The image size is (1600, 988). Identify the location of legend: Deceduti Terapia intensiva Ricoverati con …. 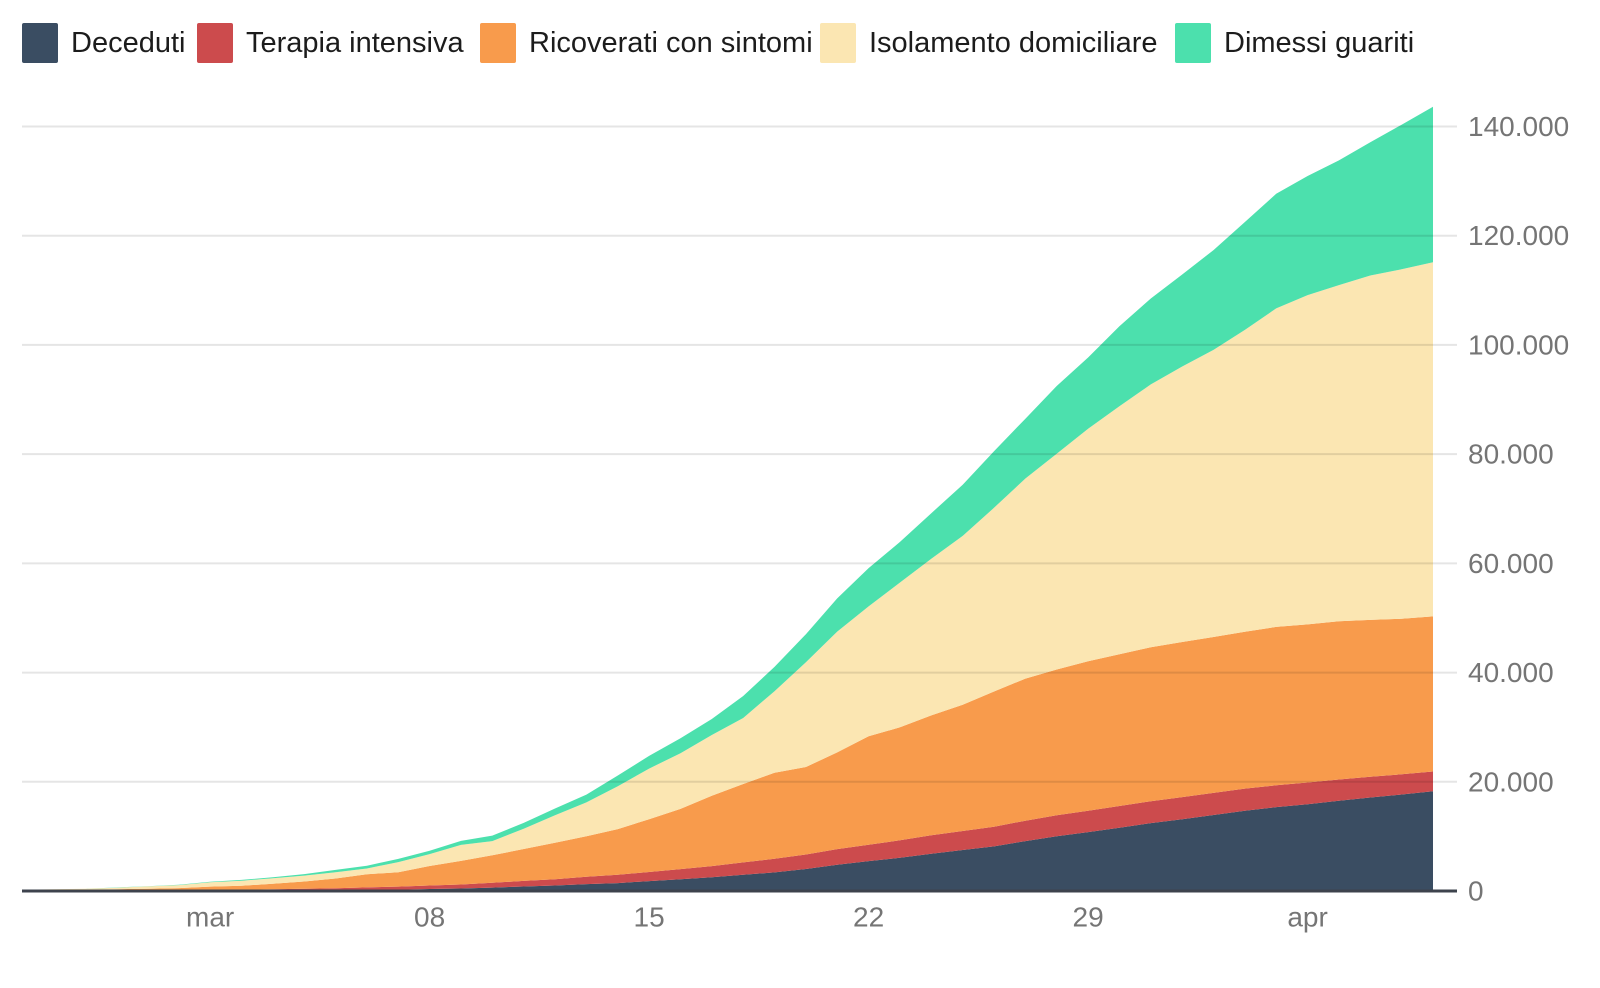
(800, 44).